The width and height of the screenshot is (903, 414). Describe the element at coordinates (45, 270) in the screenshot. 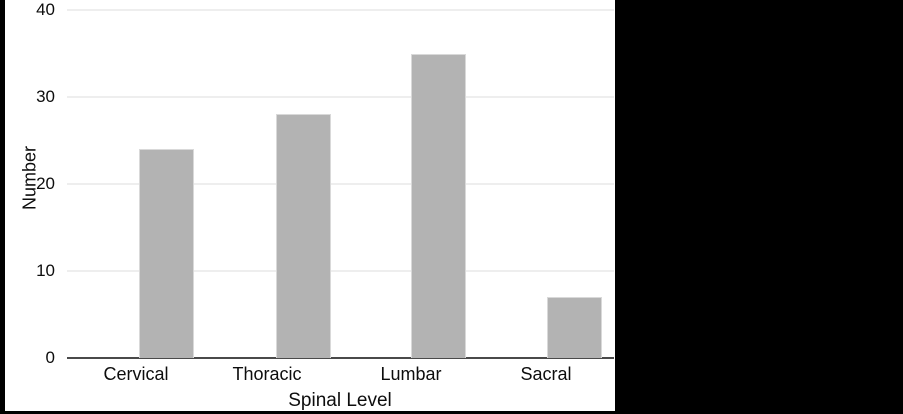

I see `y-tick-label-10: 10` at that location.